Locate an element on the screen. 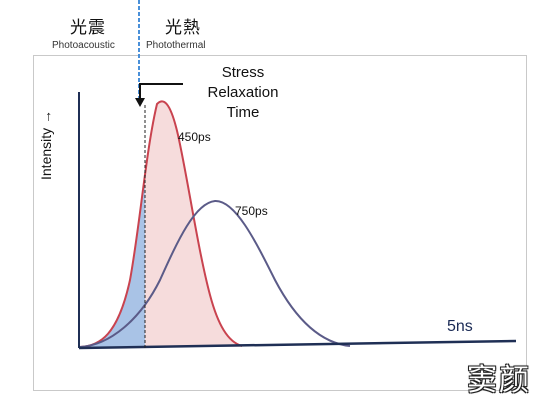 Image resolution: width=560 pixels, height=408 pixels. peak-450-label: 450ps is located at coordinates (194, 137).